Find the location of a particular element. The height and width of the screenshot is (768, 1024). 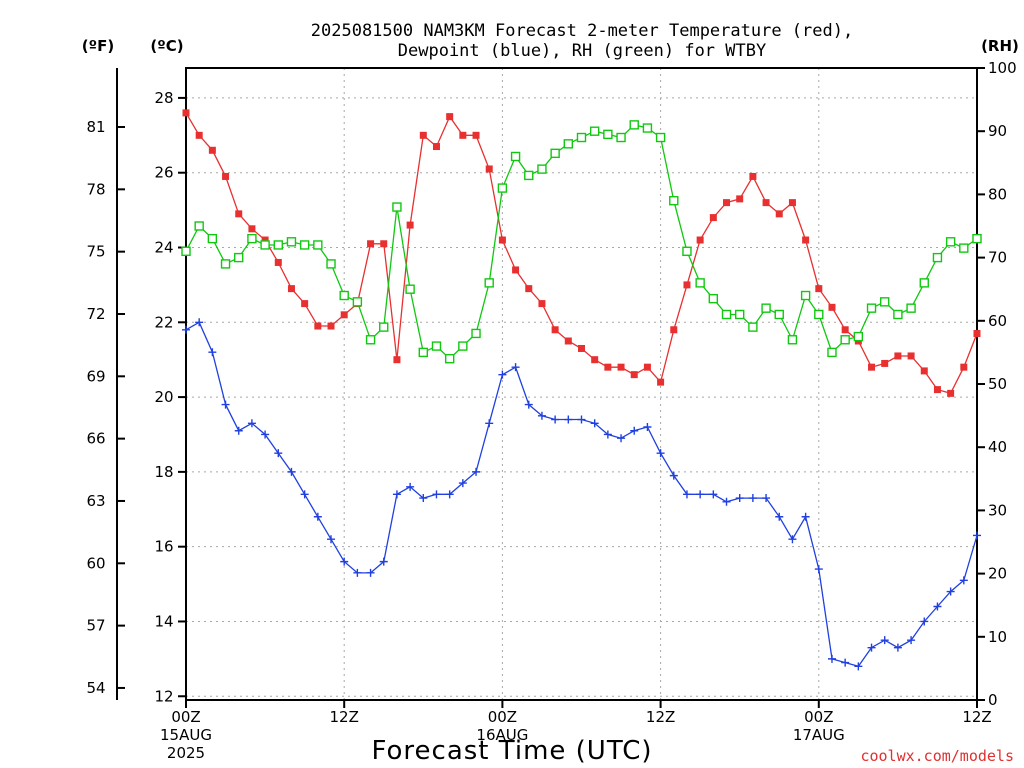

celsius-tick-label: 26 is located at coordinates (163, 173).